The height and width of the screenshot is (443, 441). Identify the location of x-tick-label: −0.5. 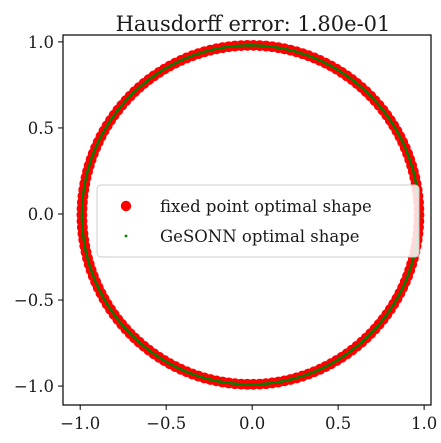
(166, 423).